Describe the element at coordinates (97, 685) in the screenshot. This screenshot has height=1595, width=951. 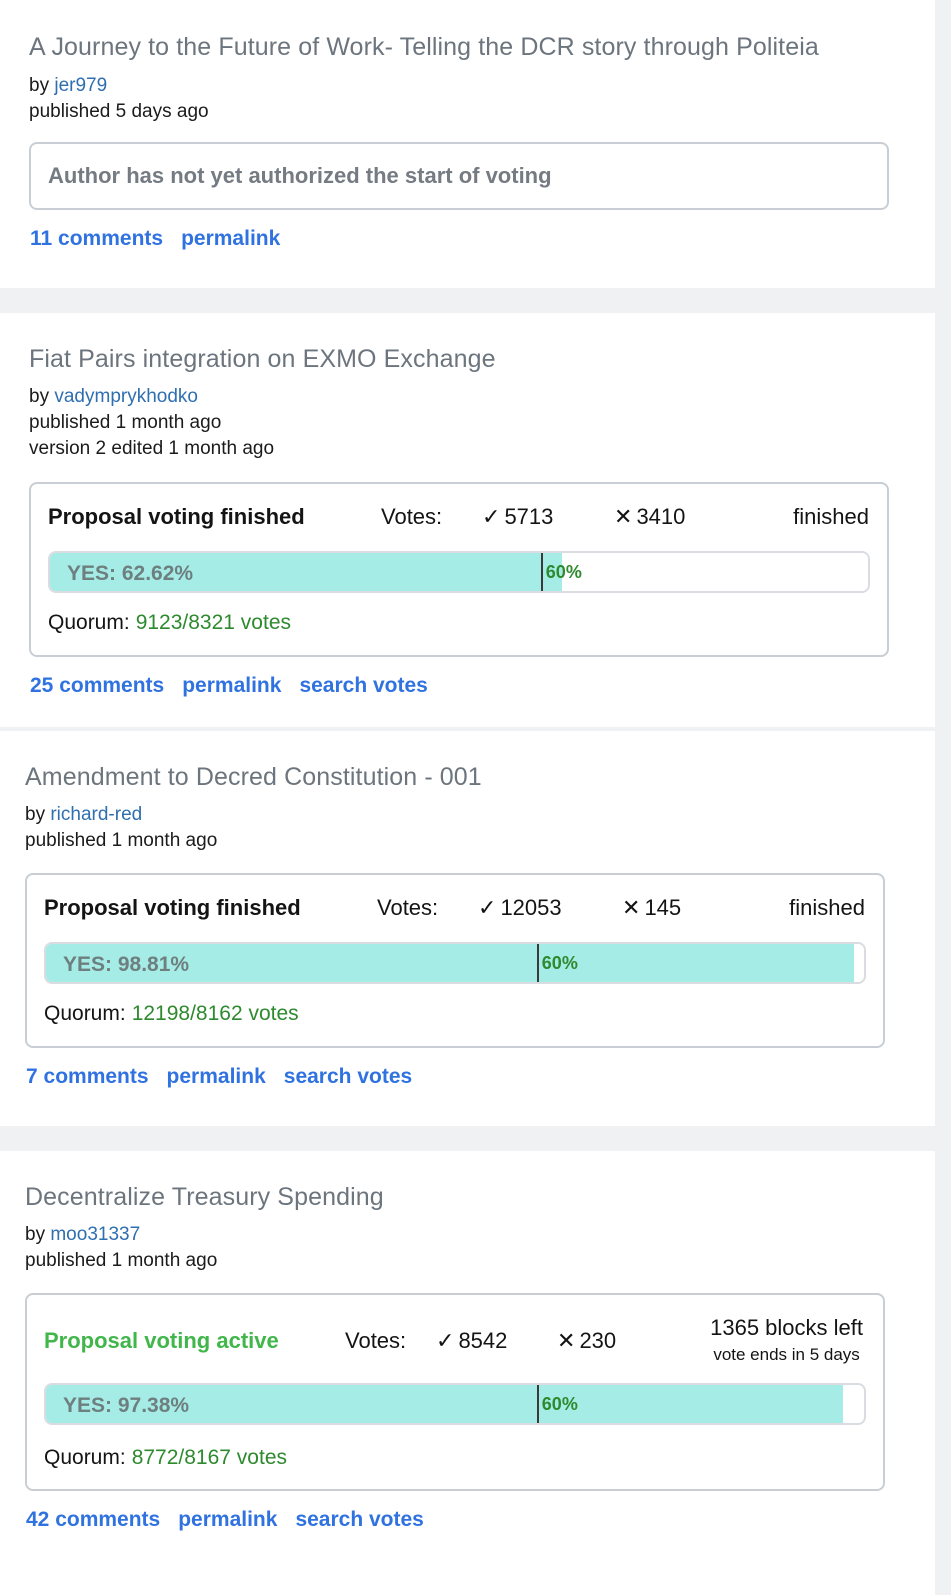
I see `comments-link: 25 comments` at that location.